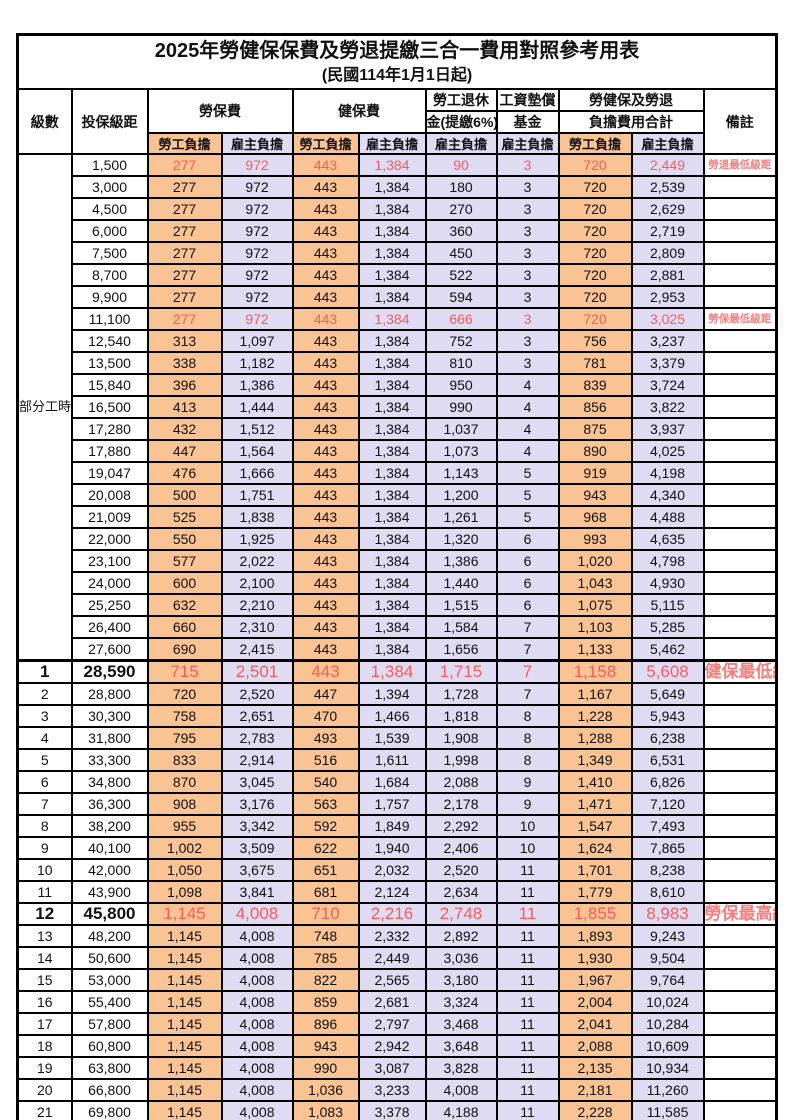 Image resolution: width=791 pixels, height=1120 pixels. I want to click on table-row: 7,500 277 972 443 1,384 450 3 720 2,809, so click(398, 253).